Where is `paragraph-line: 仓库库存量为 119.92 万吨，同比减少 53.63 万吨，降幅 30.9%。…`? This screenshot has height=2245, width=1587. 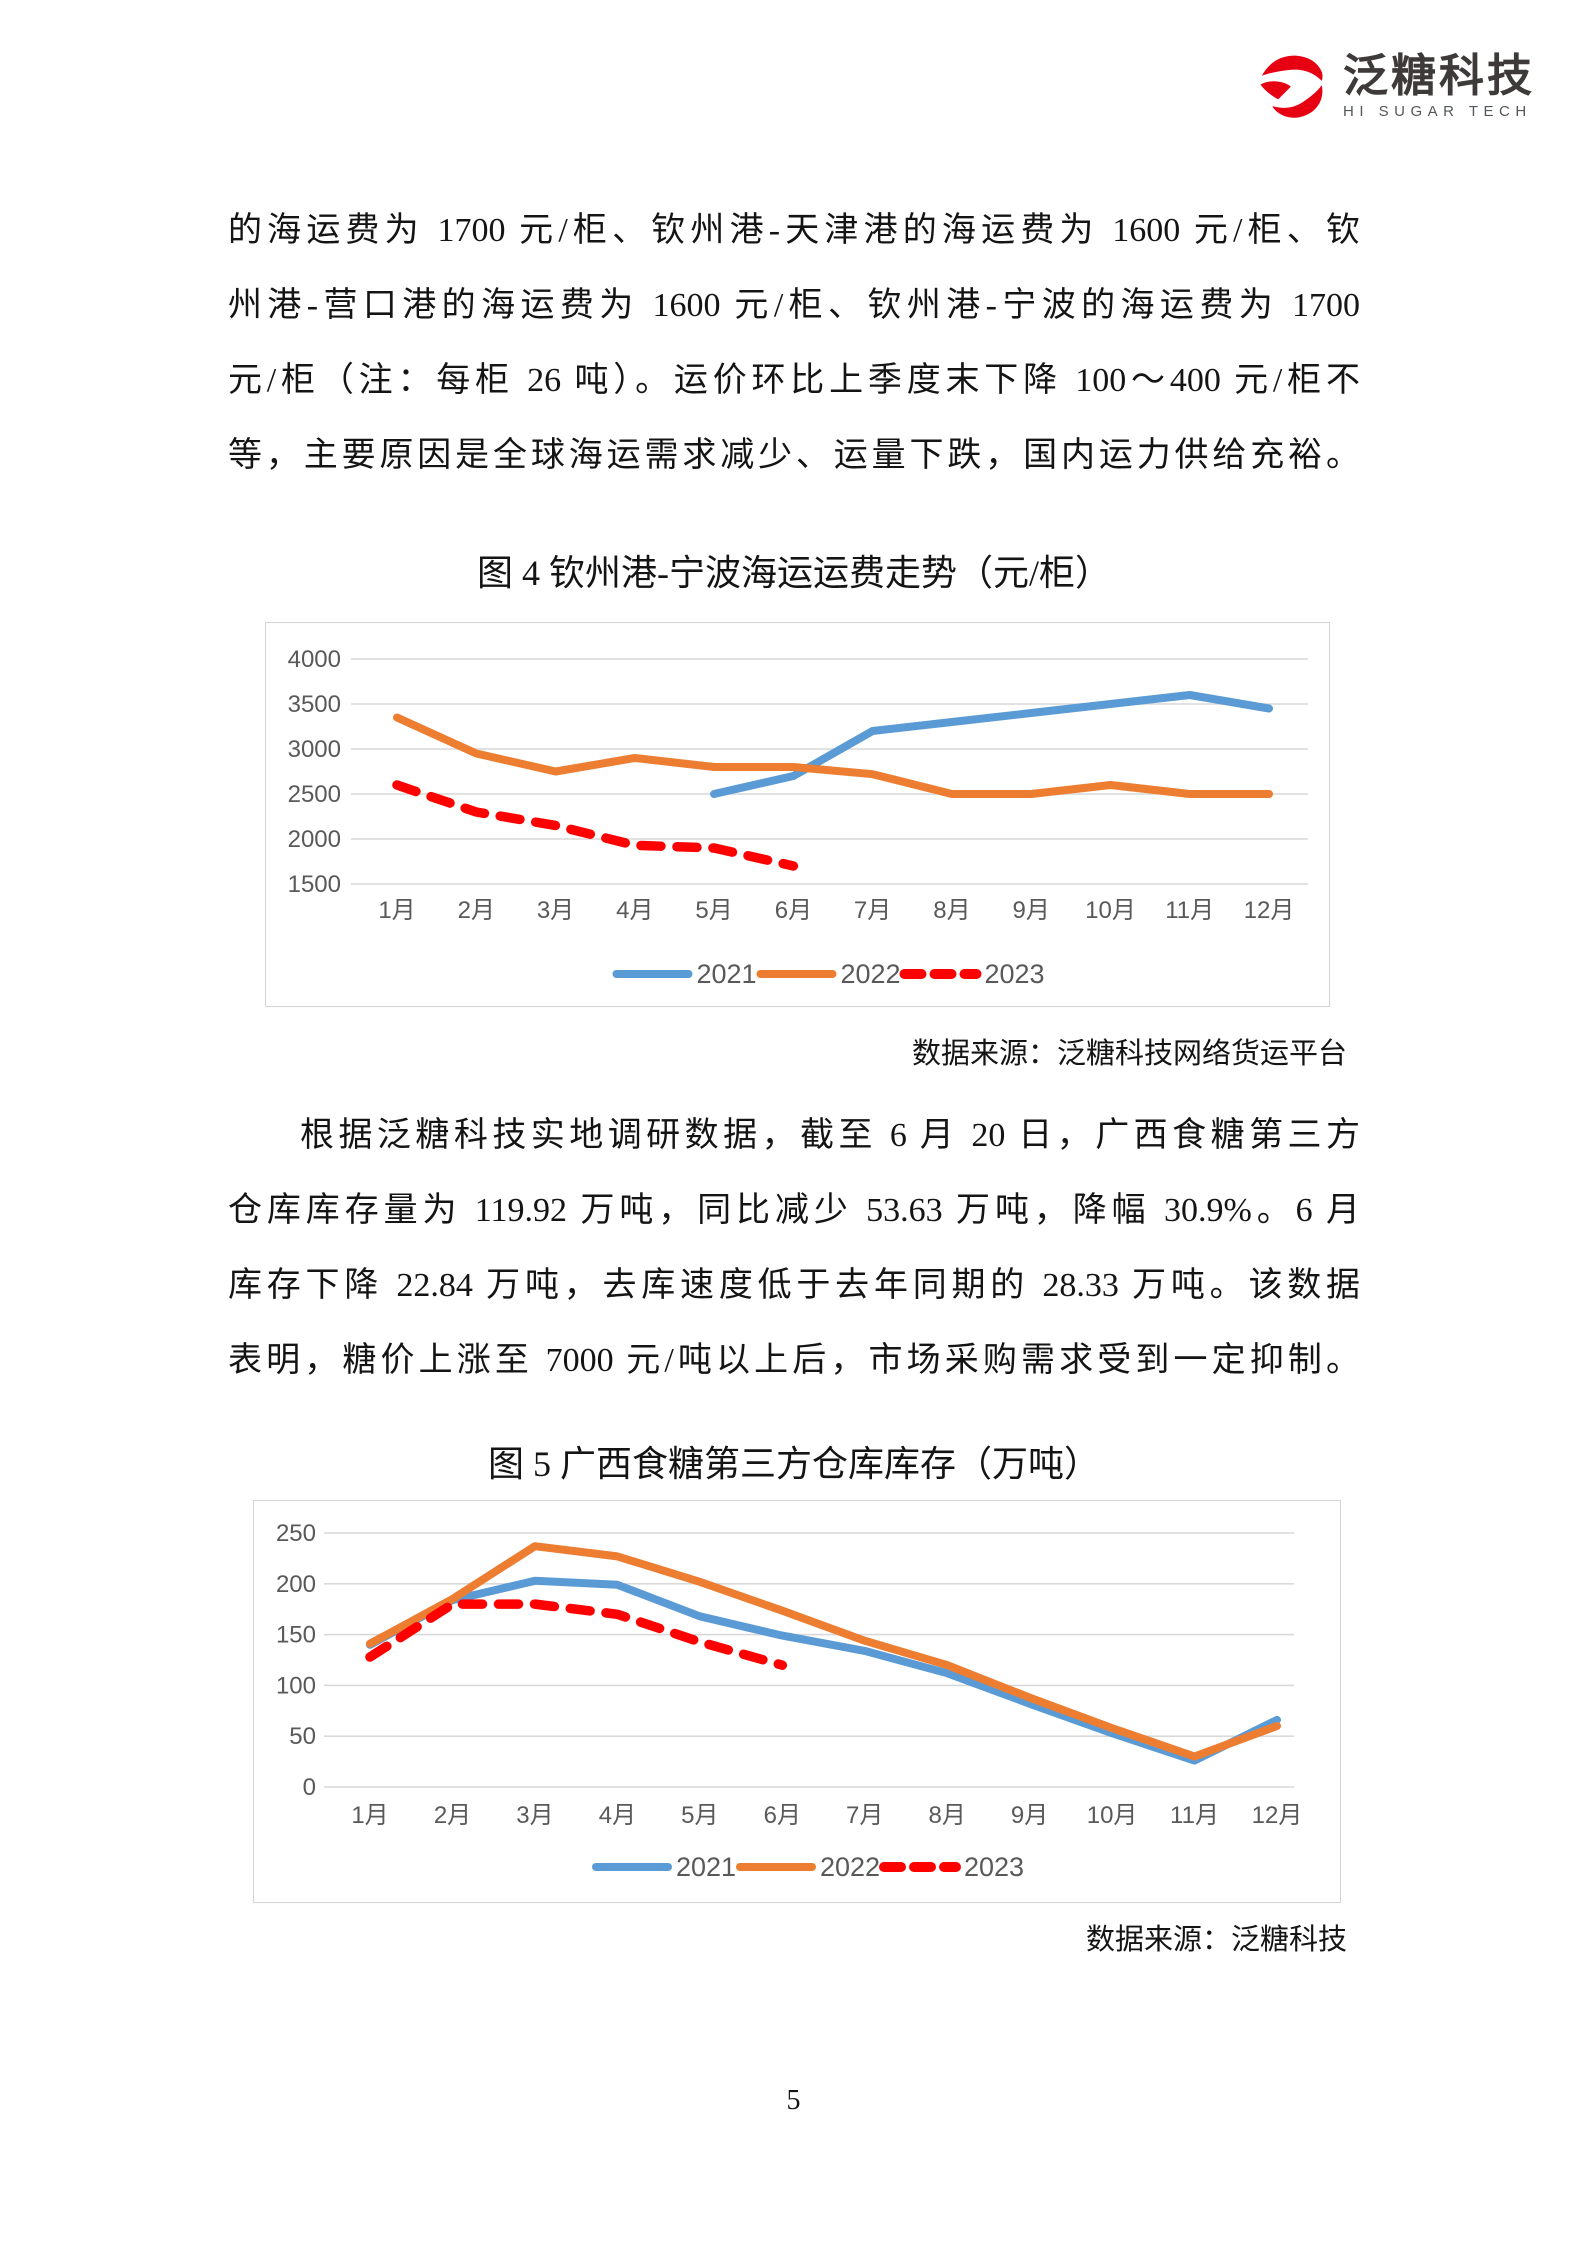
paragraph-line: 仓库库存量为 119.92 万吨，同比减少 53.63 万吨，降幅 30.9%。… is located at coordinates (794, 1210).